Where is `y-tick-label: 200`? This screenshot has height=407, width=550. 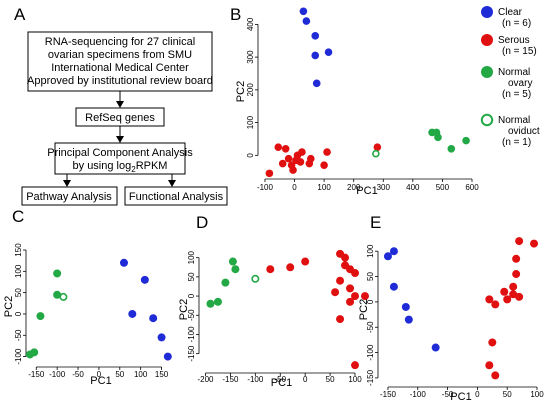
y-tick-label: 200 is located at coordinates (250, 90).